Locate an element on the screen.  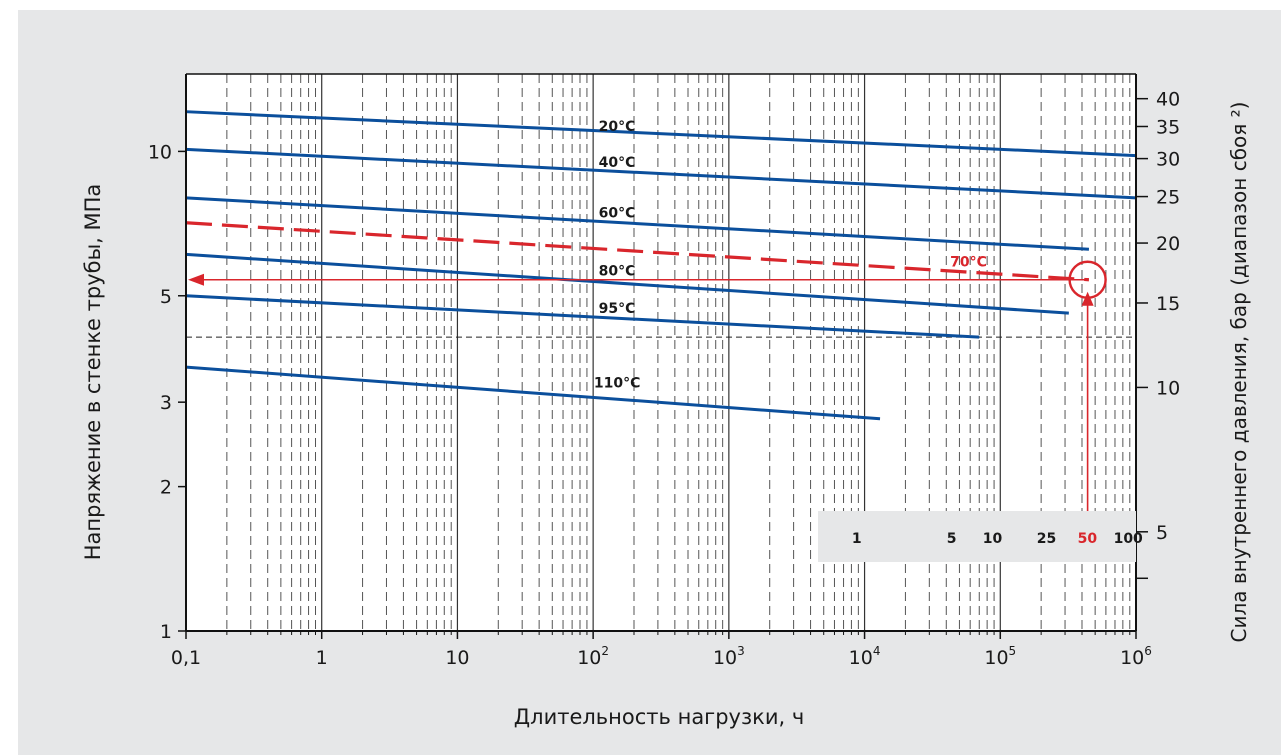
x-tick-label: 10 is located at coordinates (457, 658).